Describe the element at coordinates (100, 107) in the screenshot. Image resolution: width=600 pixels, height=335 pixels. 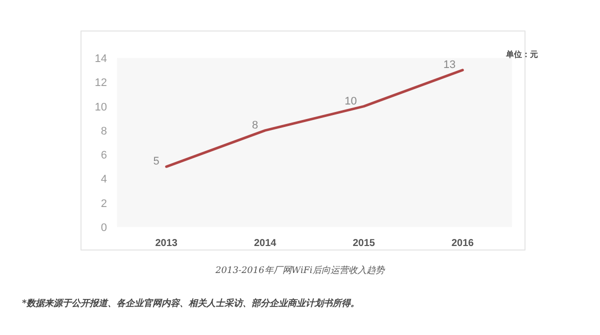
I see `y-tick-label: 10` at that location.